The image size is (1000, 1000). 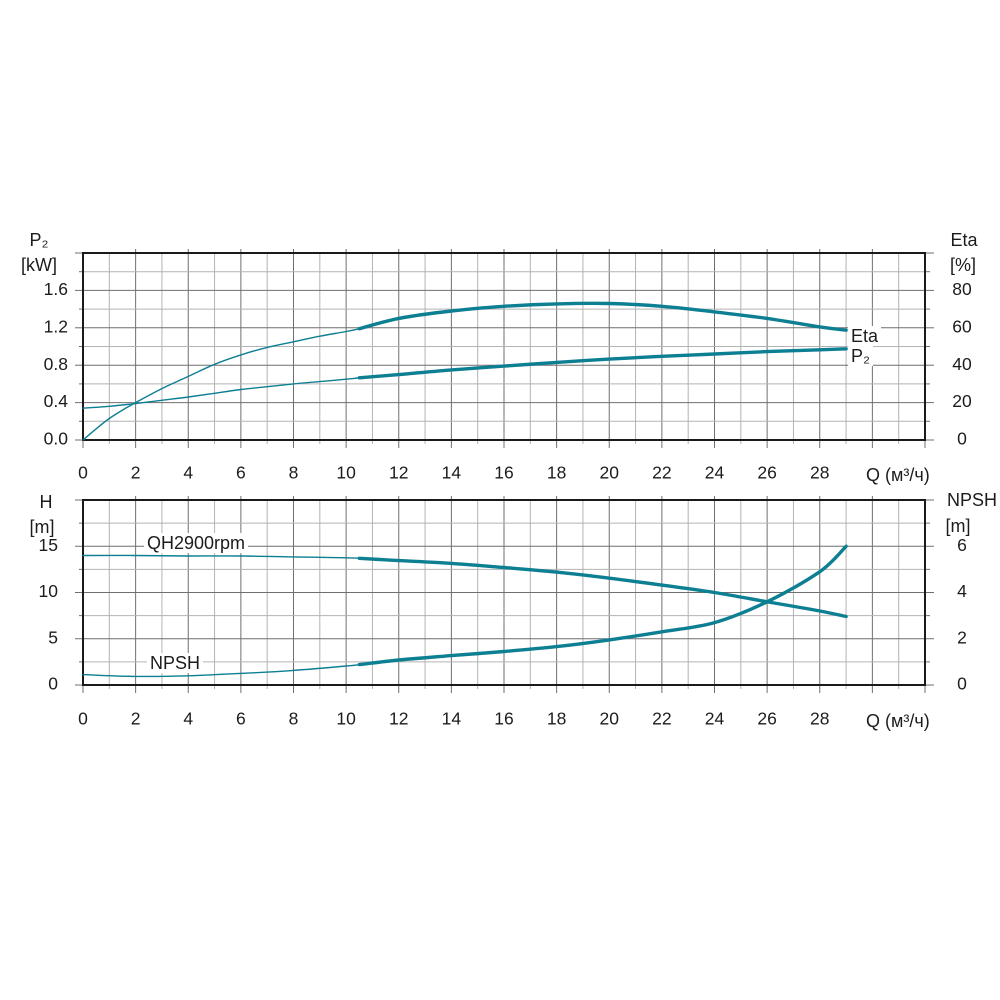 I want to click on left-tick-label: 0, so click(x=53, y=684).